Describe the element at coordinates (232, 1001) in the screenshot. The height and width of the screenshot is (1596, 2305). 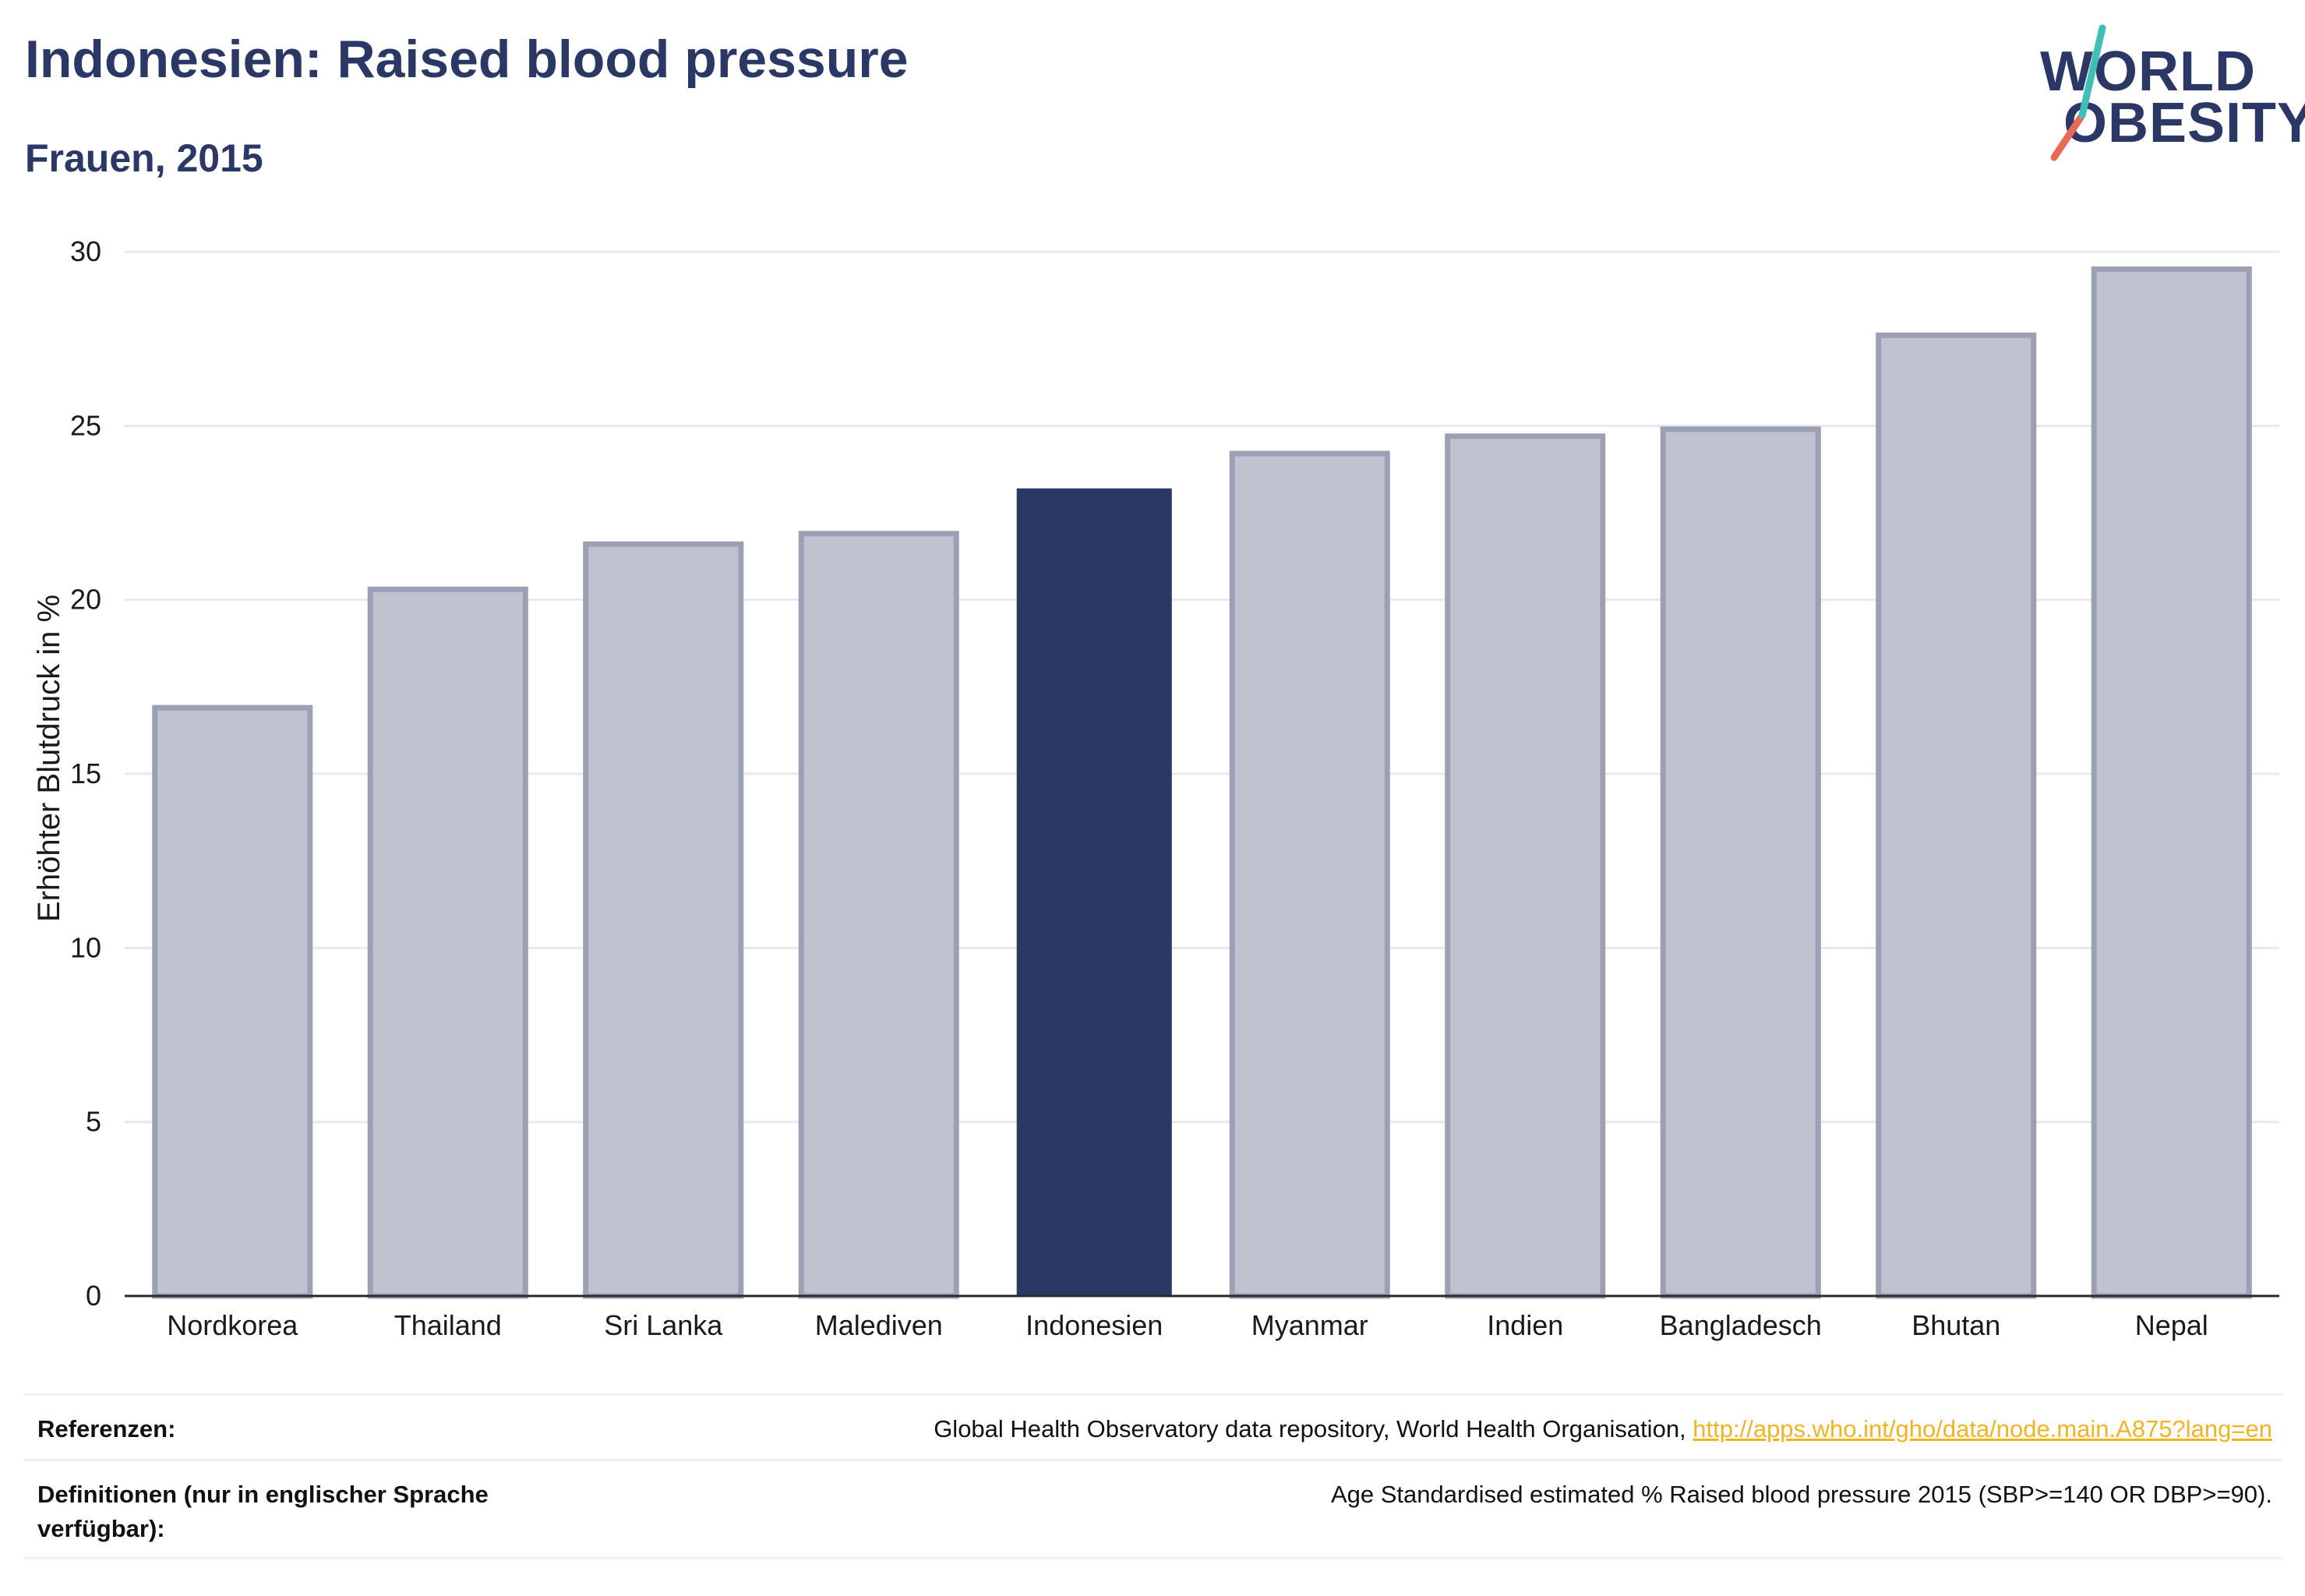
I see `bar-nordkorea` at that location.